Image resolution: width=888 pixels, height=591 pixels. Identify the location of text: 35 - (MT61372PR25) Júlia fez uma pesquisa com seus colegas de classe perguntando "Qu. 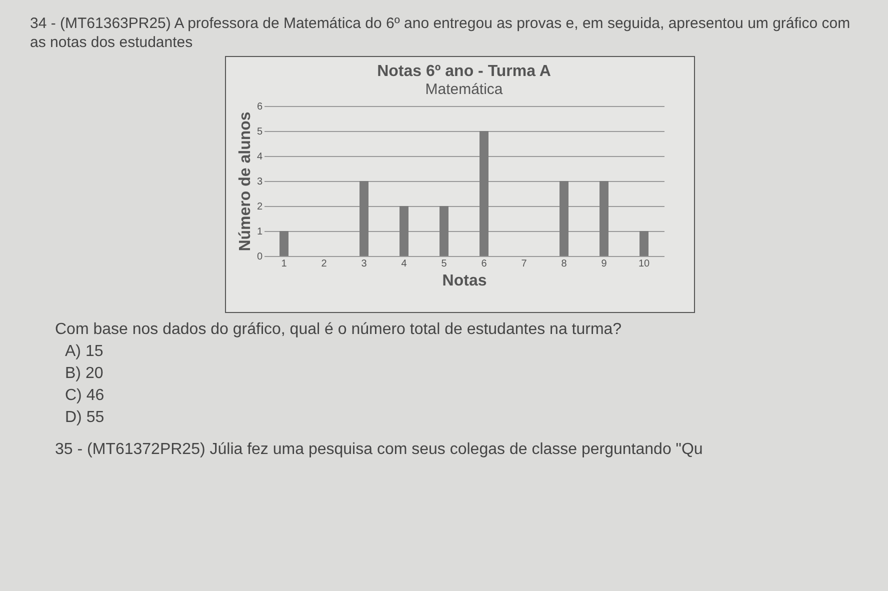
(379, 450).